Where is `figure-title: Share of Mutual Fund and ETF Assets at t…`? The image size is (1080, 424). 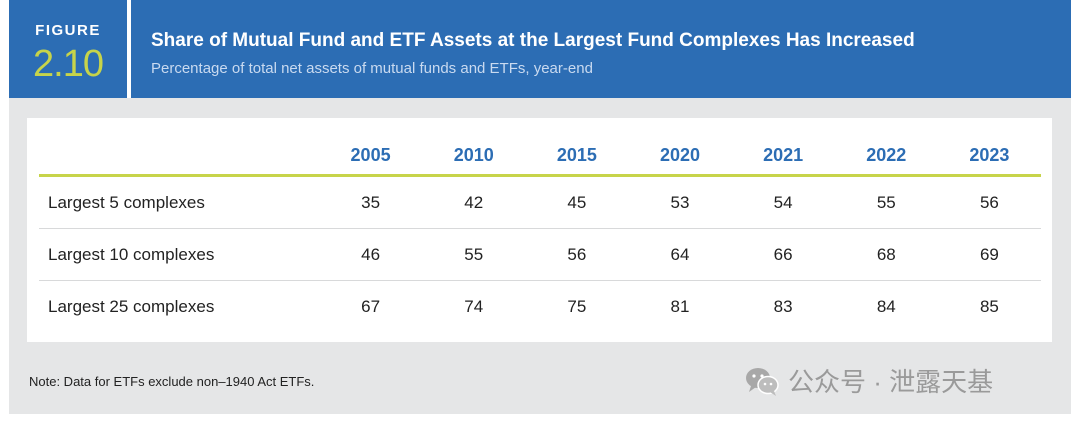
figure-title: Share of Mutual Fund and ETF Assets at t… is located at coordinates (533, 40).